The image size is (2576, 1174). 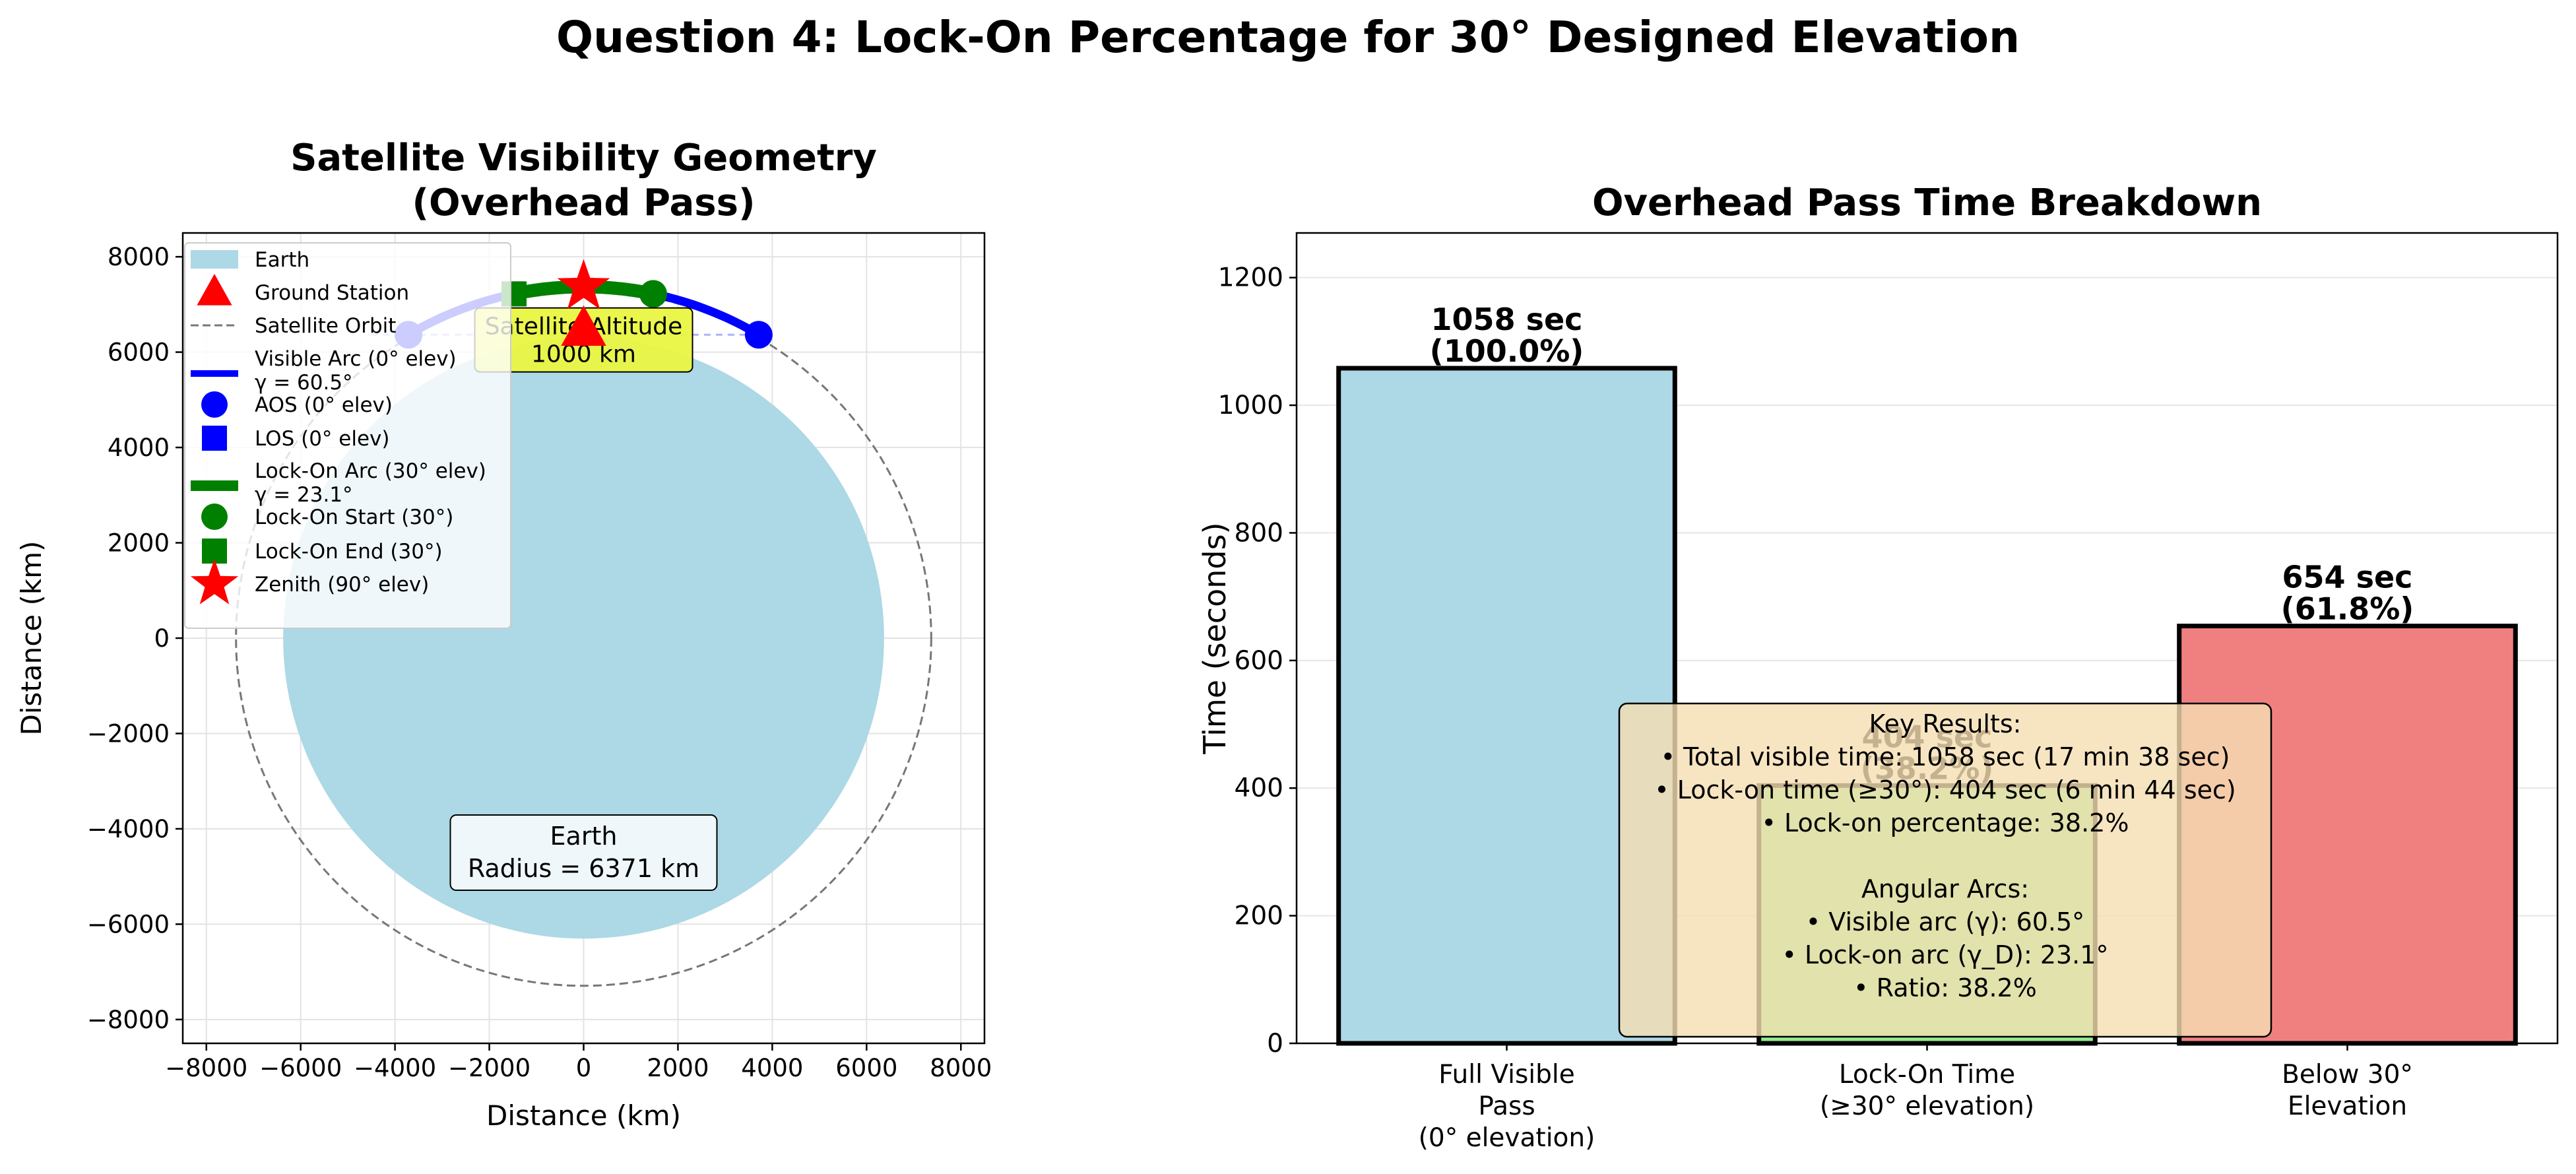 What do you see at coordinates (214, 259) in the screenshot?
I see `legend-earth-swatch` at bounding box center [214, 259].